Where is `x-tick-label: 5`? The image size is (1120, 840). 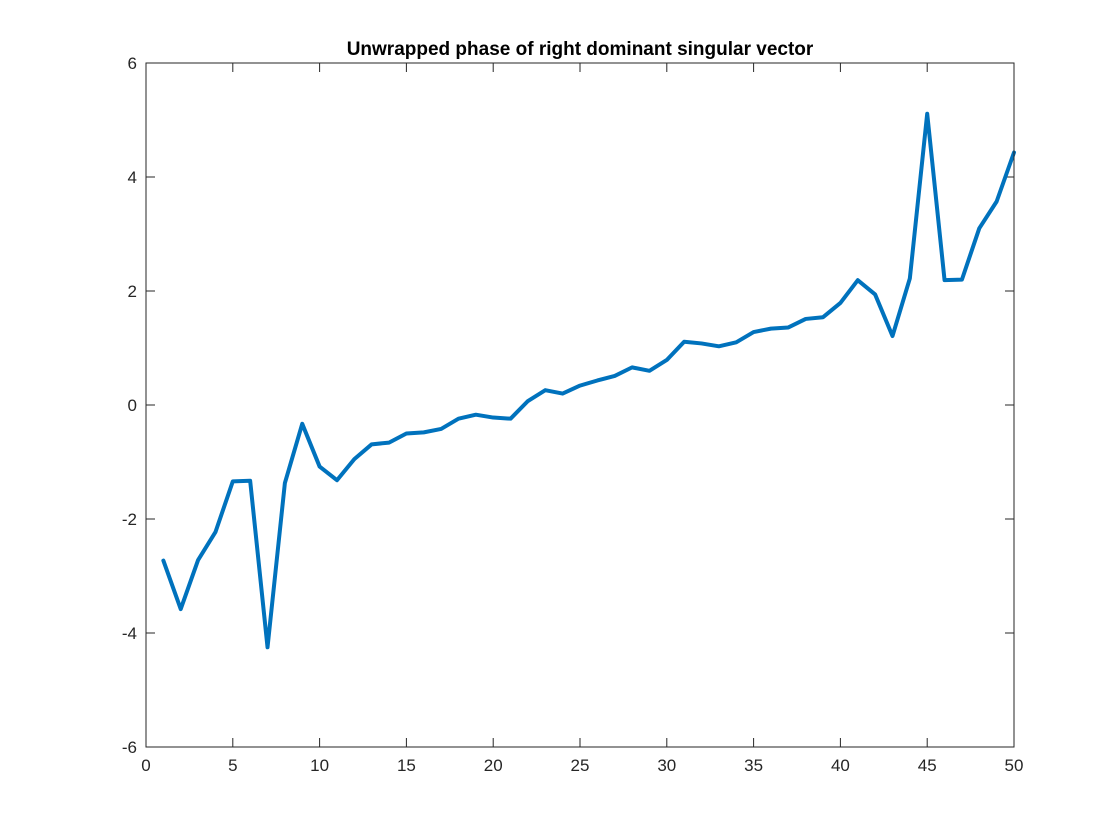 x-tick-label: 5 is located at coordinates (232, 765).